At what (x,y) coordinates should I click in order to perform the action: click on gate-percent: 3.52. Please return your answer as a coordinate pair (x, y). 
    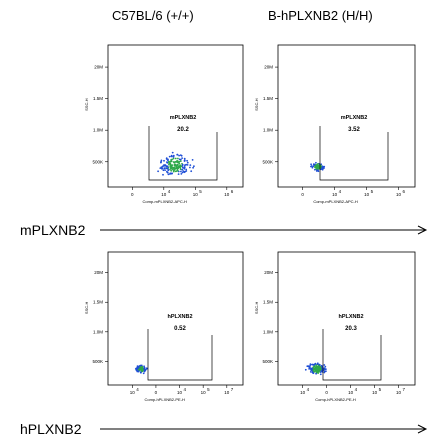
    Looking at the image, I should click on (354, 130).